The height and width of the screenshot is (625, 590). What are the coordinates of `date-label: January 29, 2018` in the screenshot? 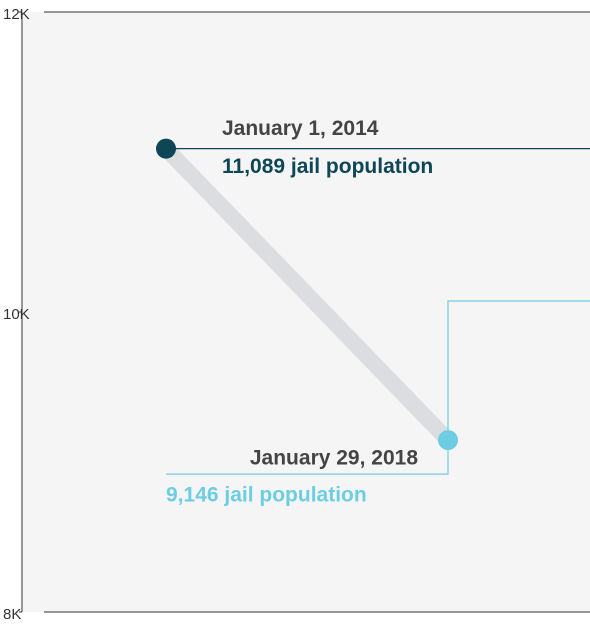 It's located at (334, 458).